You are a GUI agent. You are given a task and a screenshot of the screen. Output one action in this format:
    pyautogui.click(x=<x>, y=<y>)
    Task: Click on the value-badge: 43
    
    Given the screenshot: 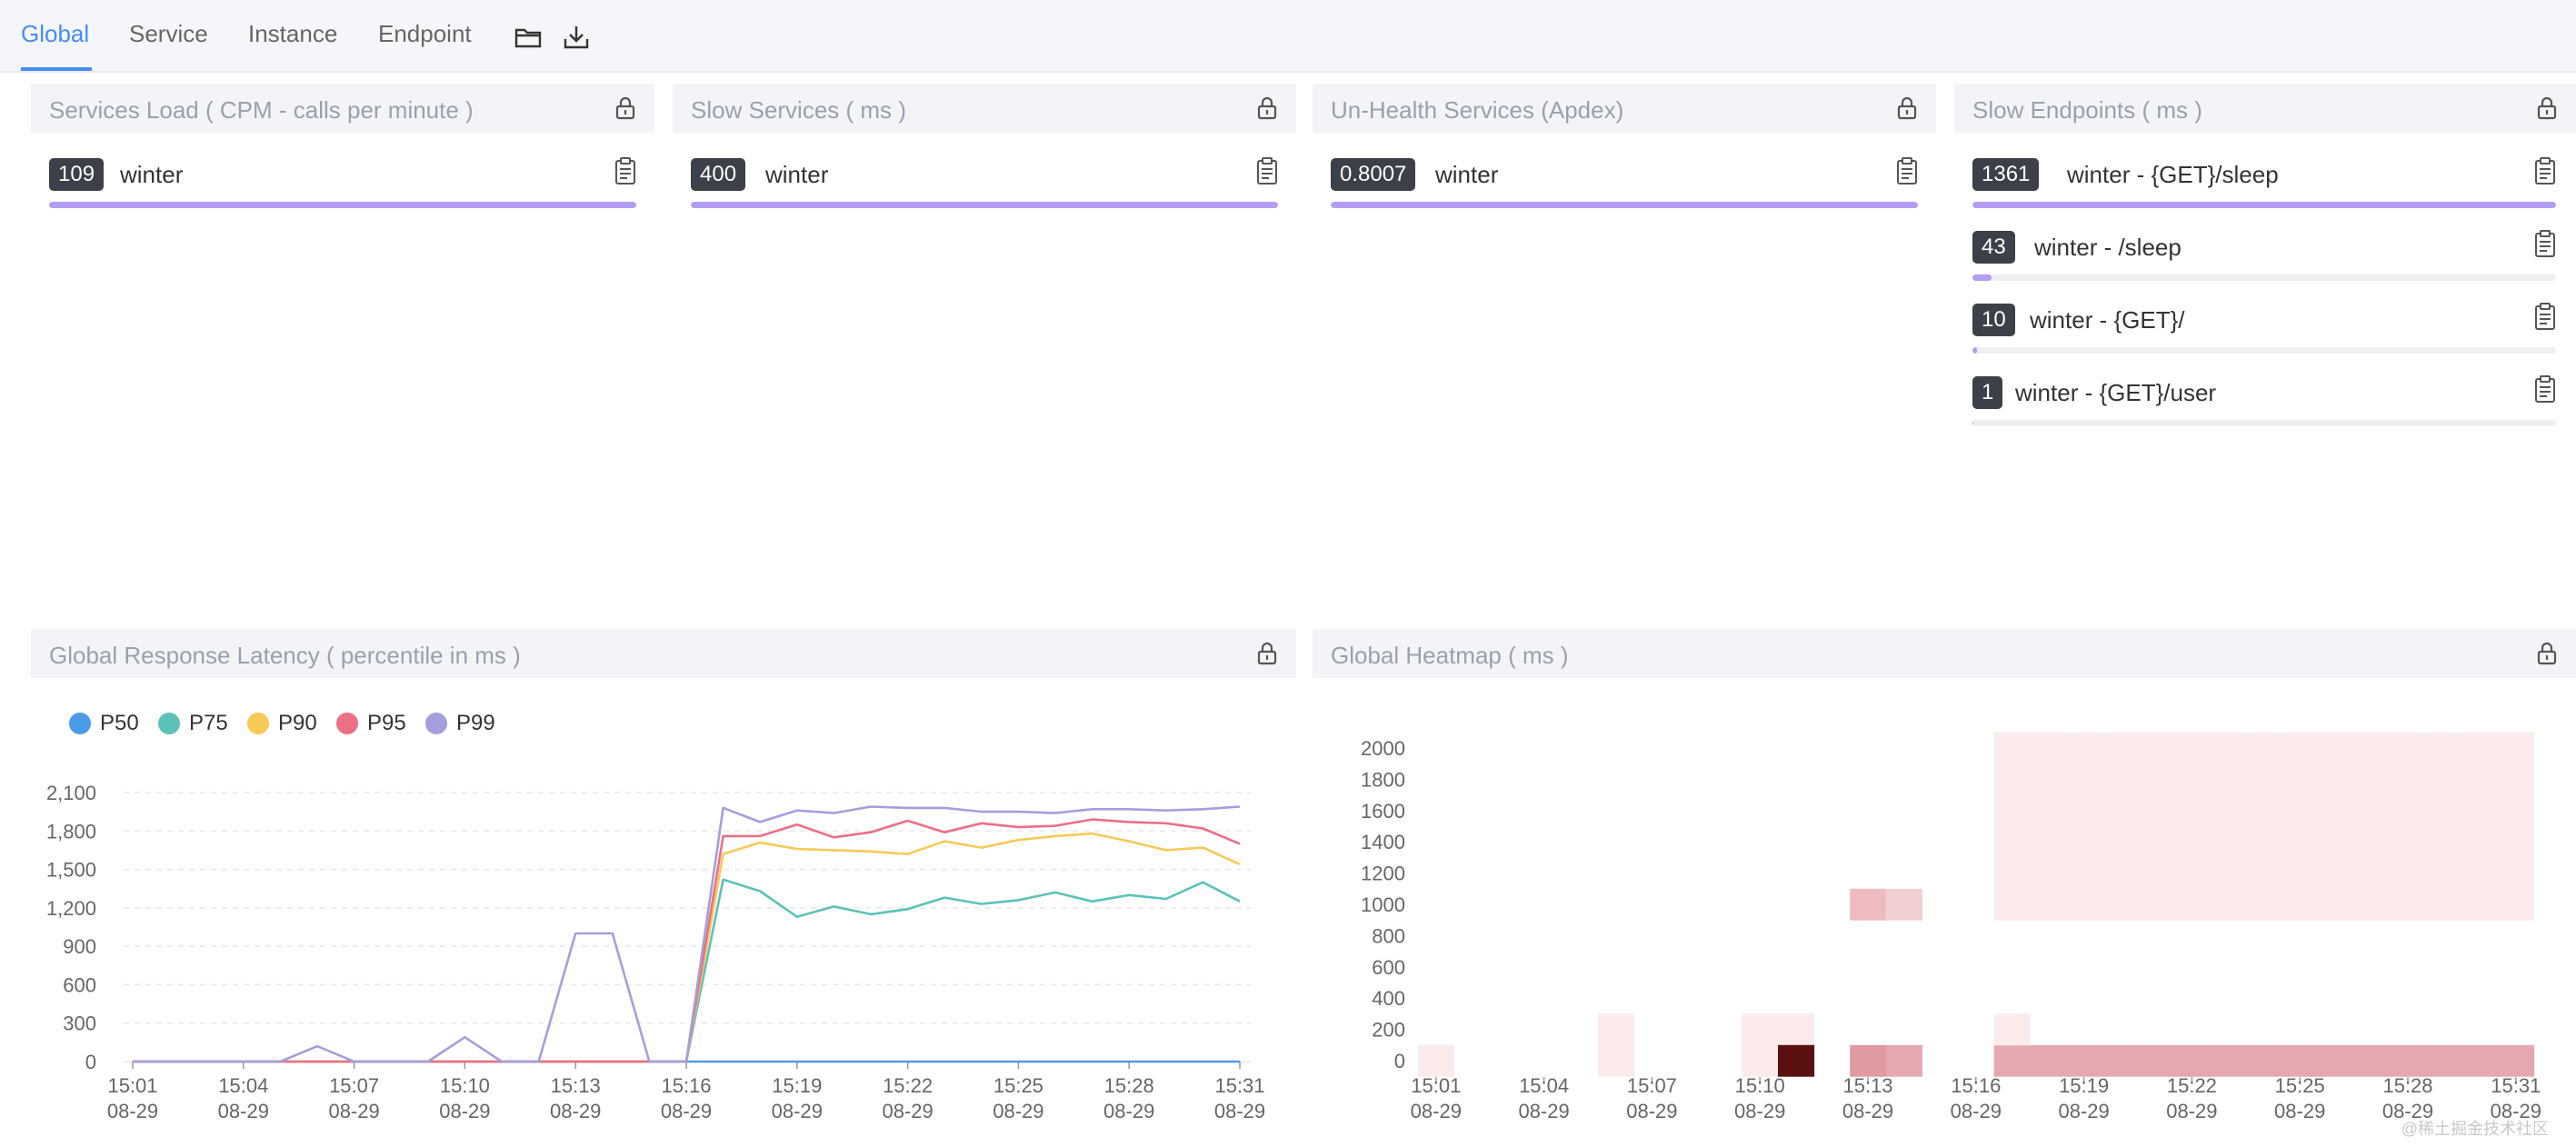 What is the action you would take?
    pyautogui.click(x=1994, y=248)
    